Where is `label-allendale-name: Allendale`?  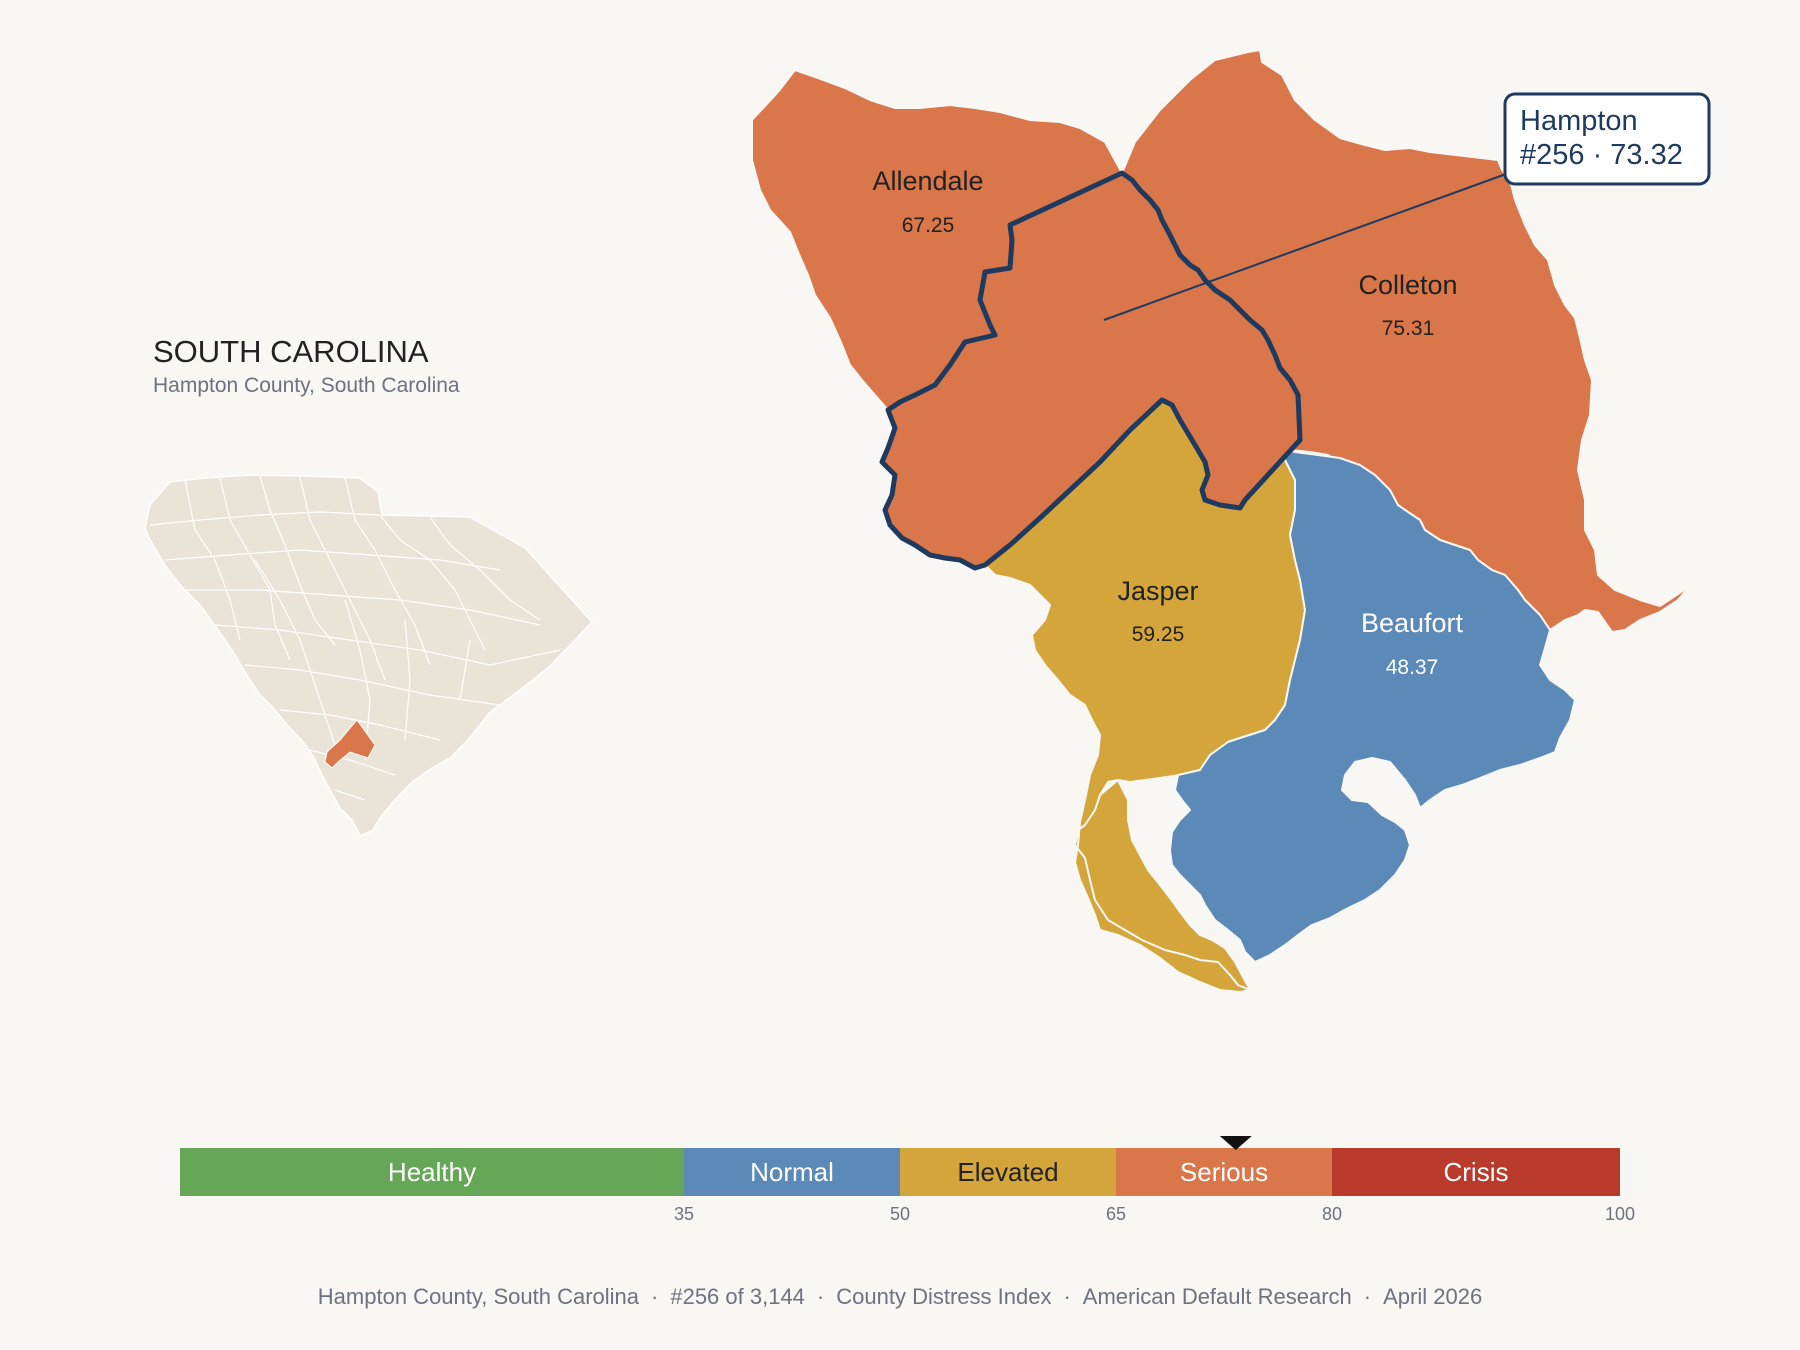 label-allendale-name: Allendale is located at coordinates (927, 181).